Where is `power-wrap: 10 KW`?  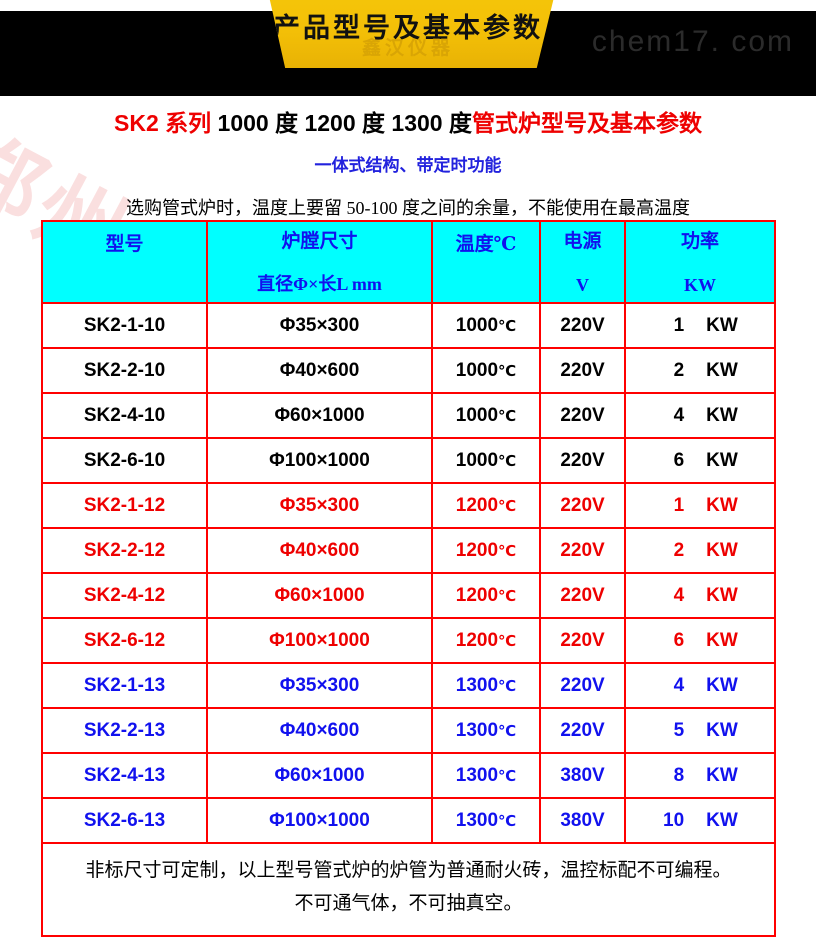 power-wrap: 10 KW is located at coordinates (700, 821).